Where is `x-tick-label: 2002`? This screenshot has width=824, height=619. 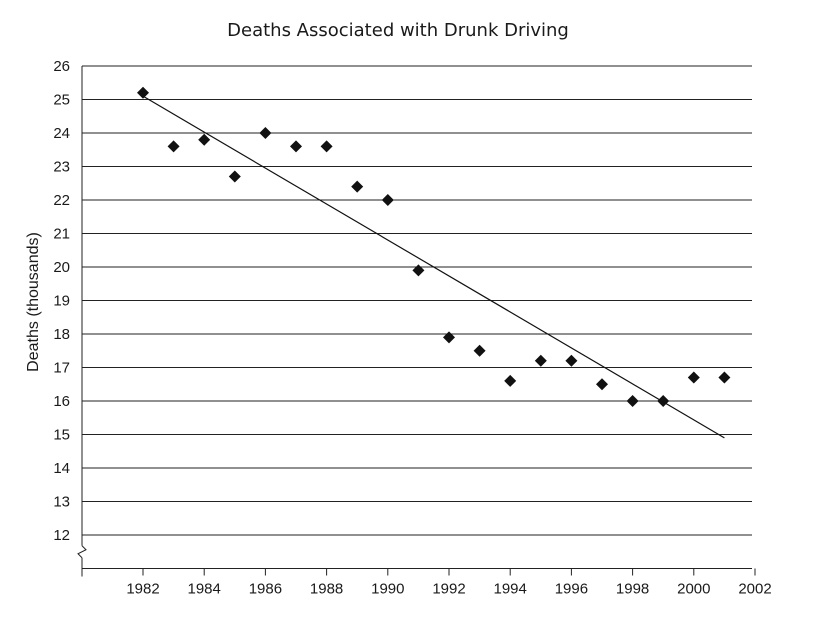
x-tick-label: 2002 is located at coordinates (754, 589).